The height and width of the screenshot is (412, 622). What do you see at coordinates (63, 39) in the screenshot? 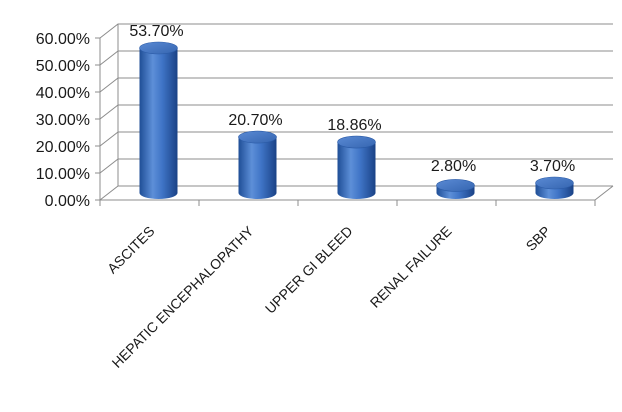
I see `y-tick-label-6: 60.00%` at bounding box center [63, 39].